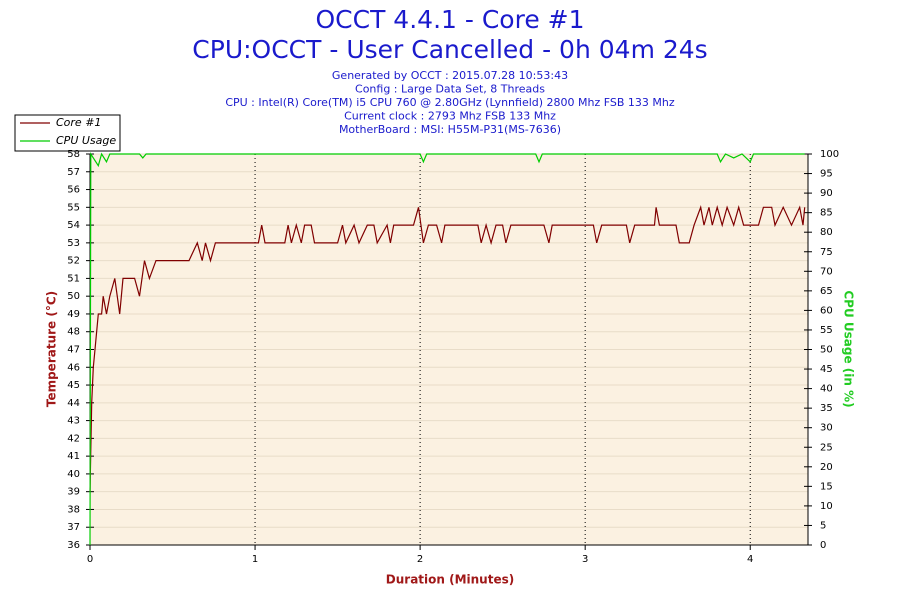  What do you see at coordinates (73, 190) in the screenshot?
I see `y-tick-label: 56` at bounding box center [73, 190].